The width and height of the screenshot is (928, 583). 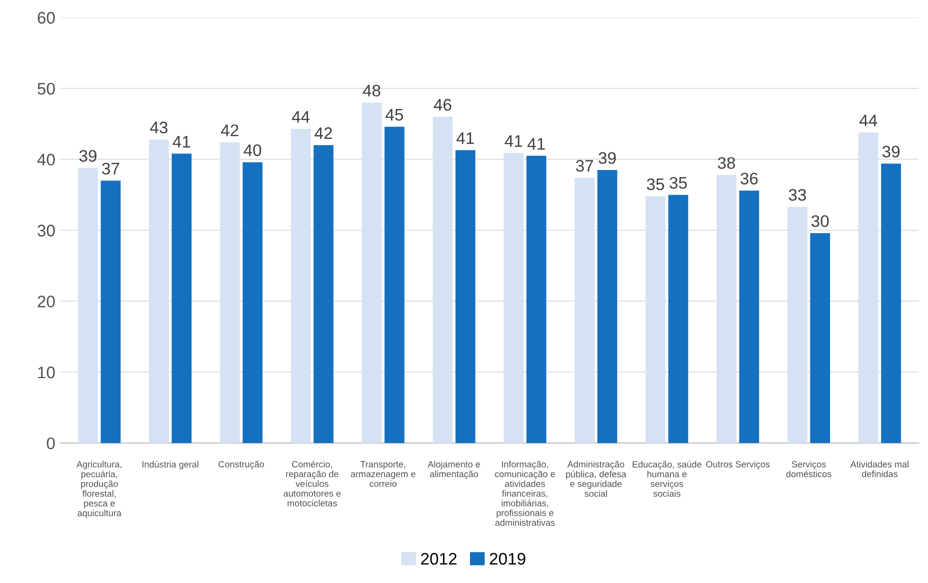 What do you see at coordinates (46, 302) in the screenshot?
I see `y-tick-label: 20` at bounding box center [46, 302].